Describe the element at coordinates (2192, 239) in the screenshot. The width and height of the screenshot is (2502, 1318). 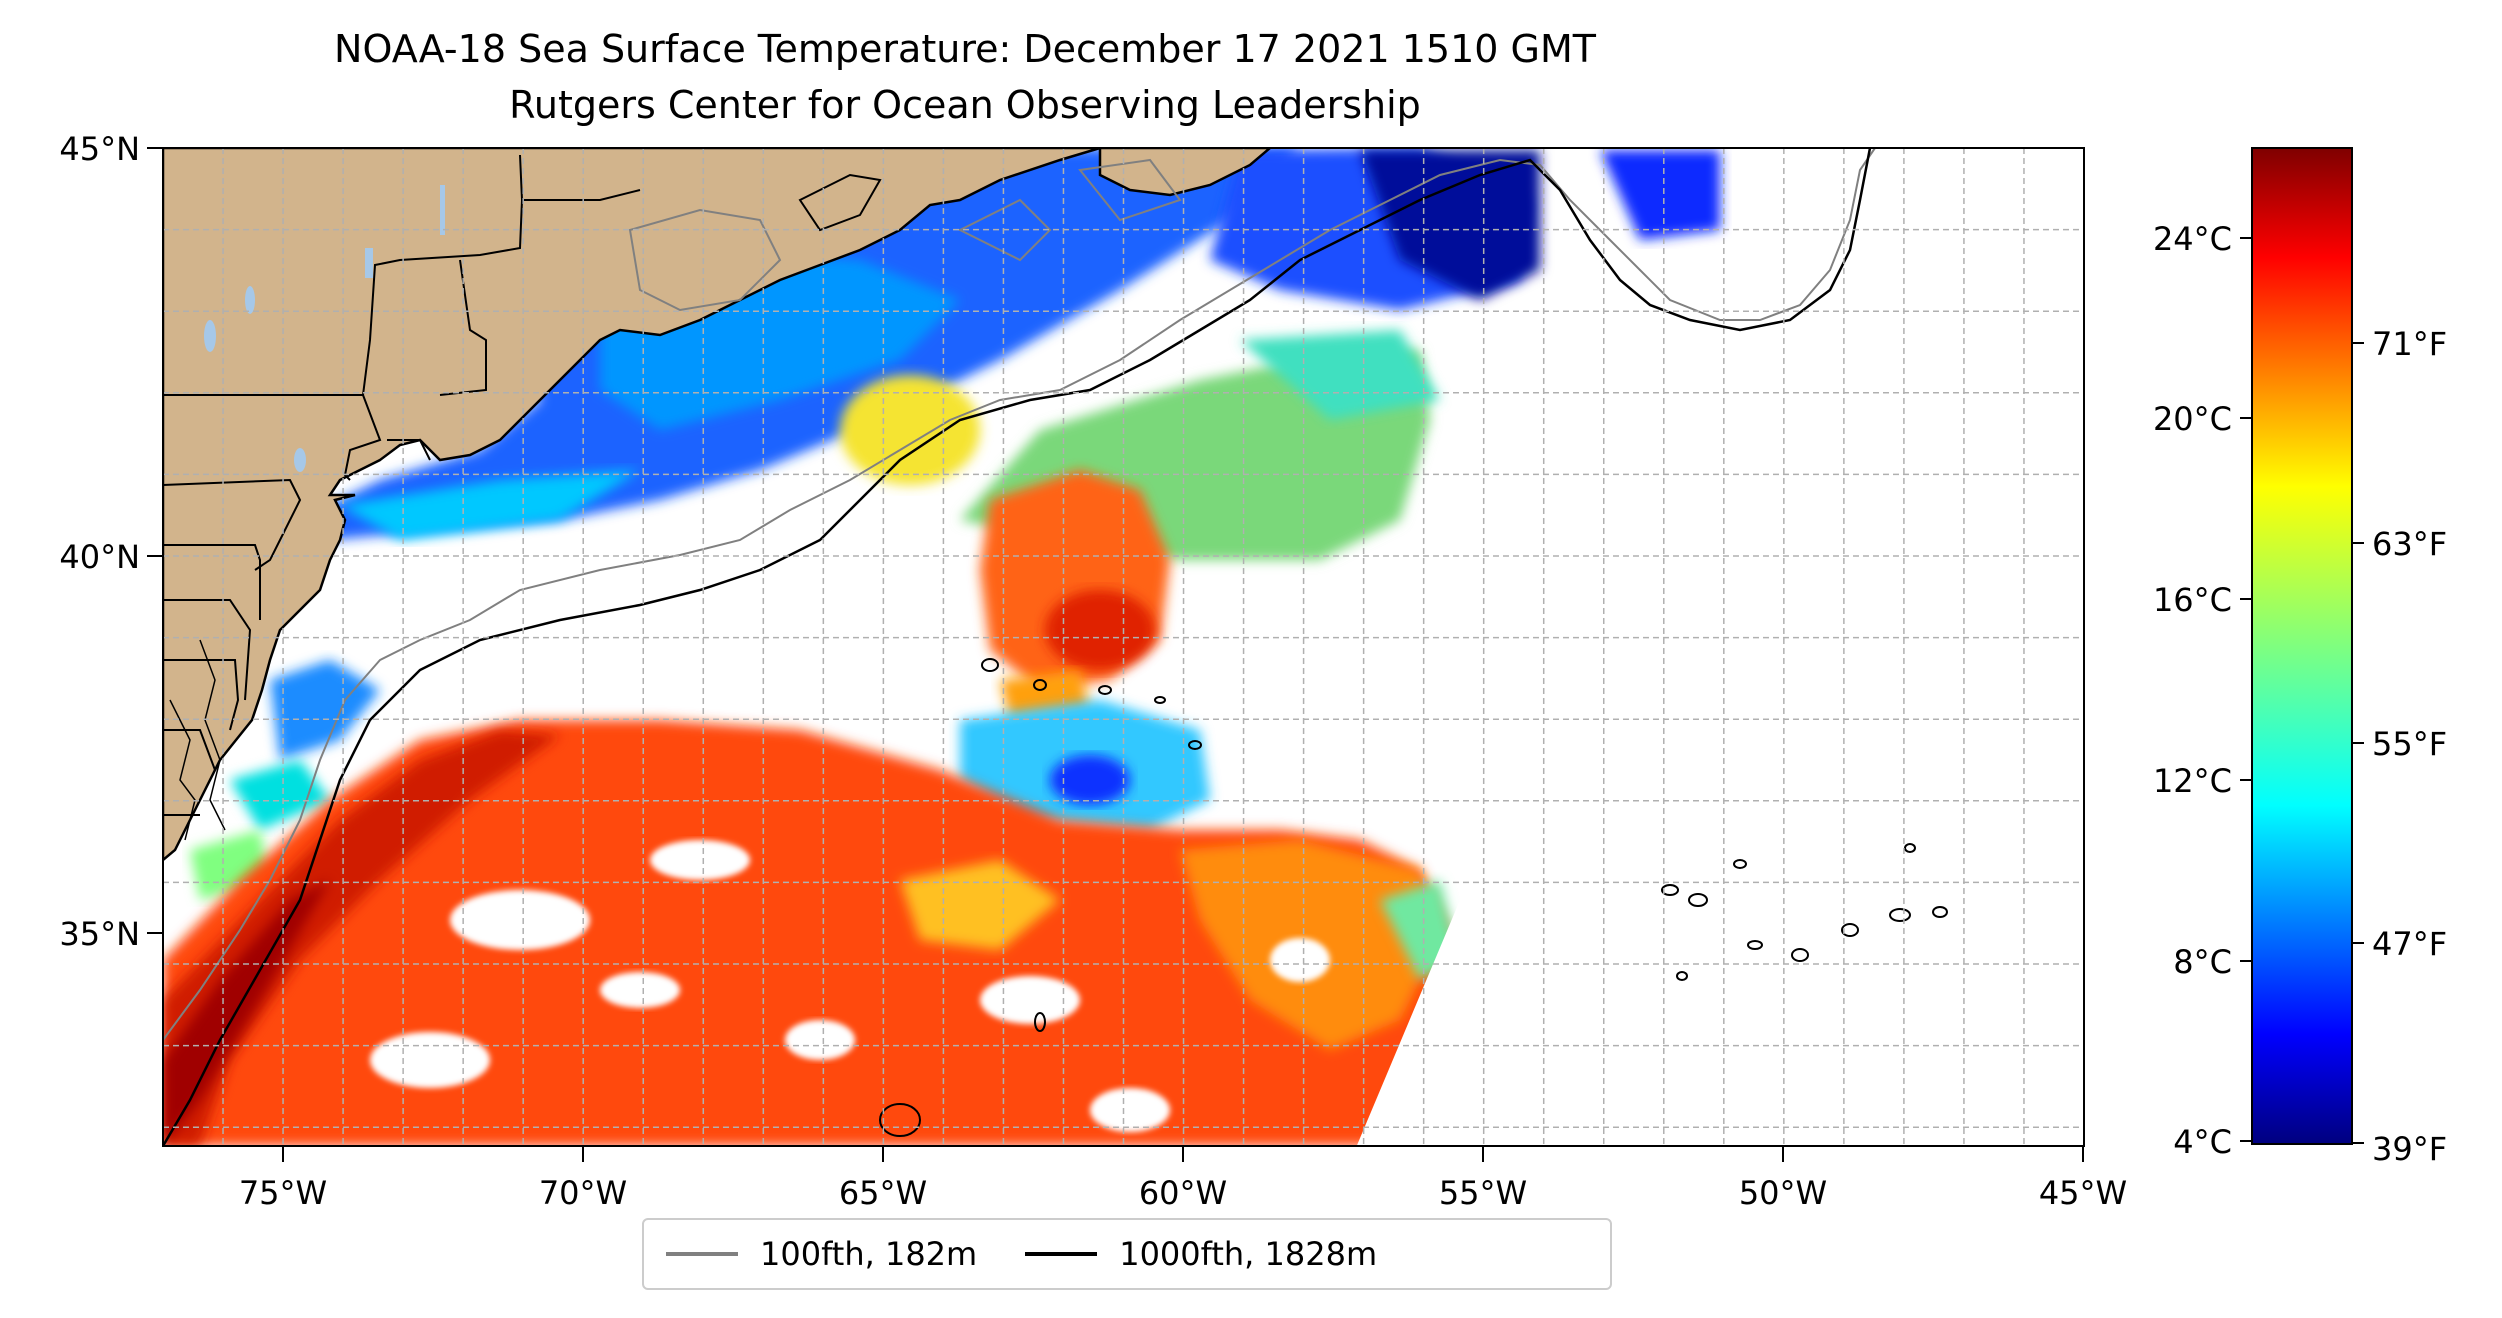
I see `colorbar-c-label: 24°C` at that location.